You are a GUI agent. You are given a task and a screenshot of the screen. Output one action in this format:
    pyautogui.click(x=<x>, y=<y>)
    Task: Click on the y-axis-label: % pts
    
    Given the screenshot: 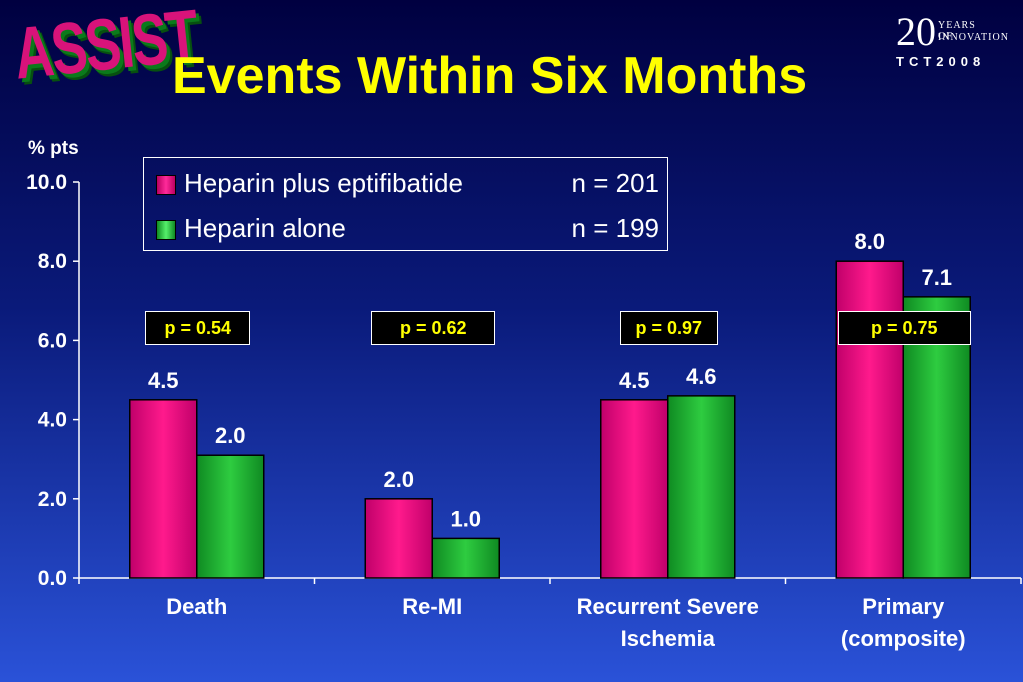 What is the action you would take?
    pyautogui.click(x=53, y=148)
    